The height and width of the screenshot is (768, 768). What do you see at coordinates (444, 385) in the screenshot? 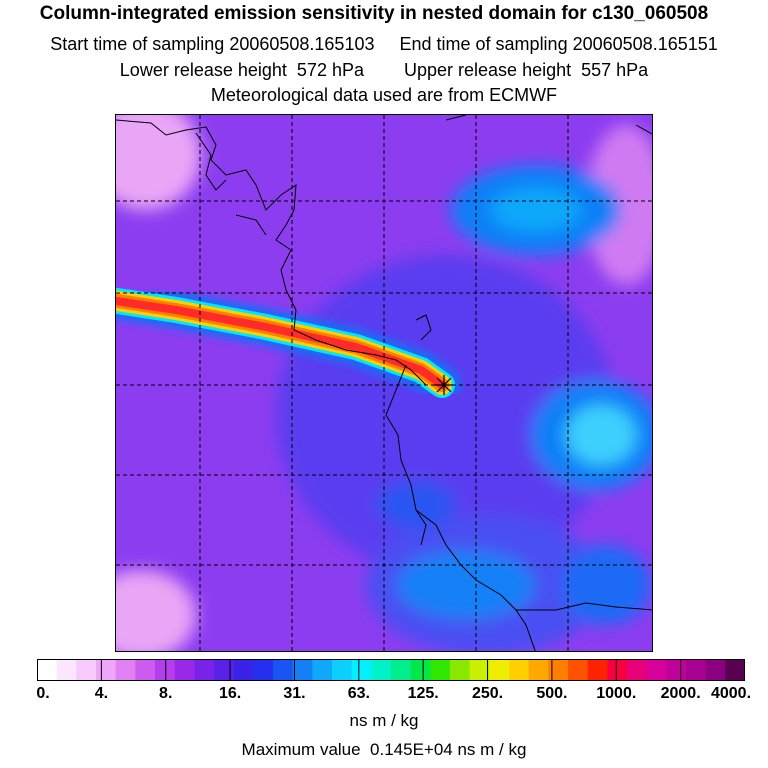
I see `release-point-marker` at bounding box center [444, 385].